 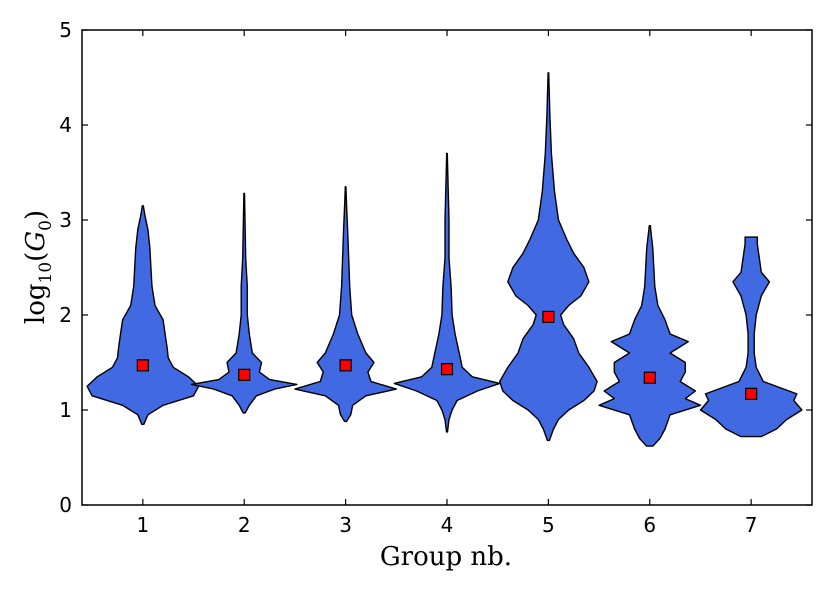 What do you see at coordinates (446, 557) in the screenshot?
I see `x-axis-title: Group nb.` at bounding box center [446, 557].